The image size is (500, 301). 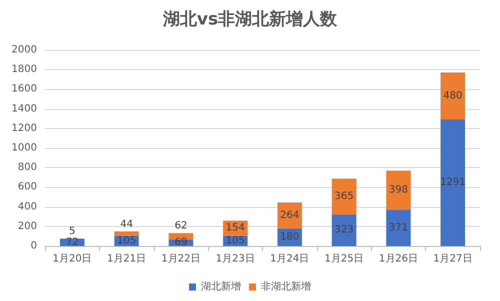 What do you see at coordinates (24, 89) in the screenshot?
I see `y-tick-label: 1600` at bounding box center [24, 89].